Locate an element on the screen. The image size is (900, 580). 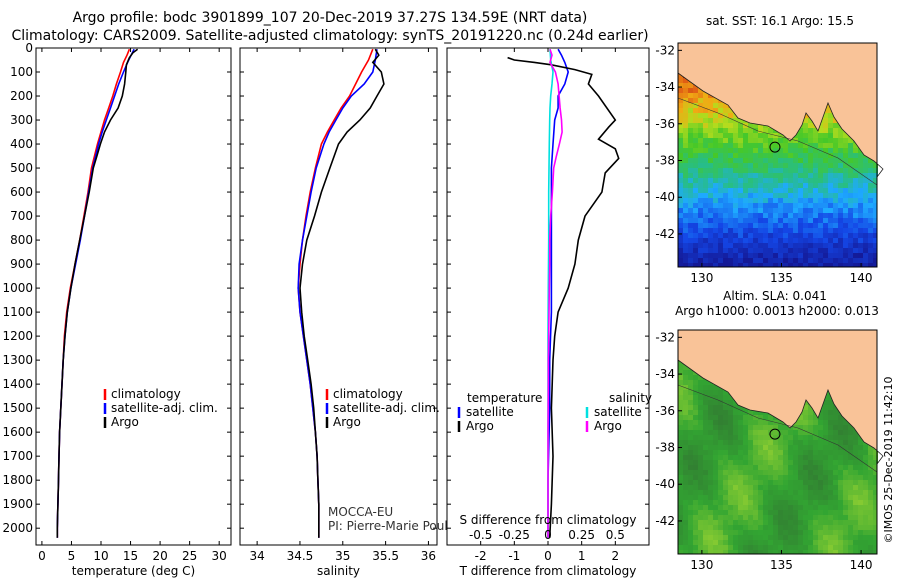
y-tick-label: 900 is located at coordinates (21, 264).